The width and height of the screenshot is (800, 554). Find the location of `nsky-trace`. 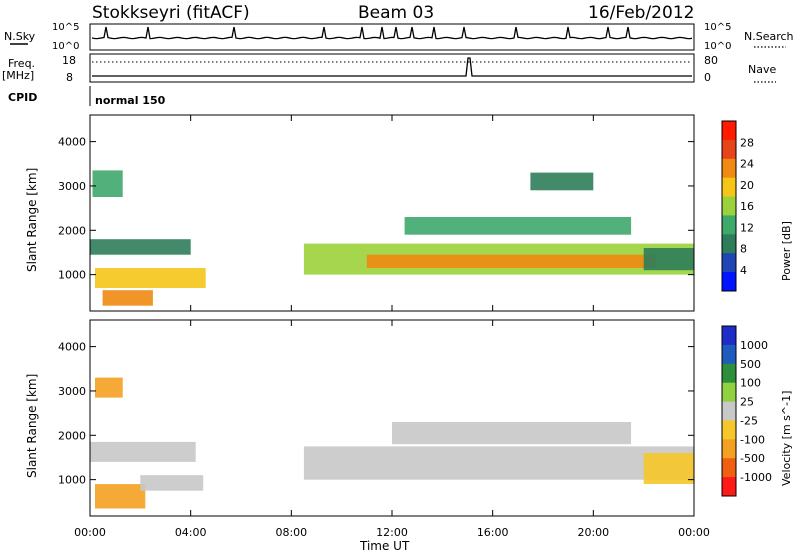

nsky-trace is located at coordinates (392, 33).